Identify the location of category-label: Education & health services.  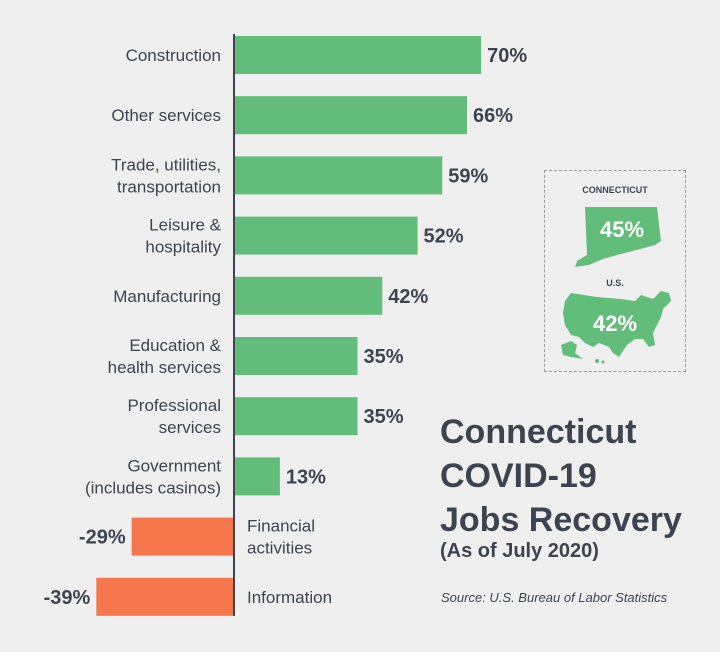
(165, 356).